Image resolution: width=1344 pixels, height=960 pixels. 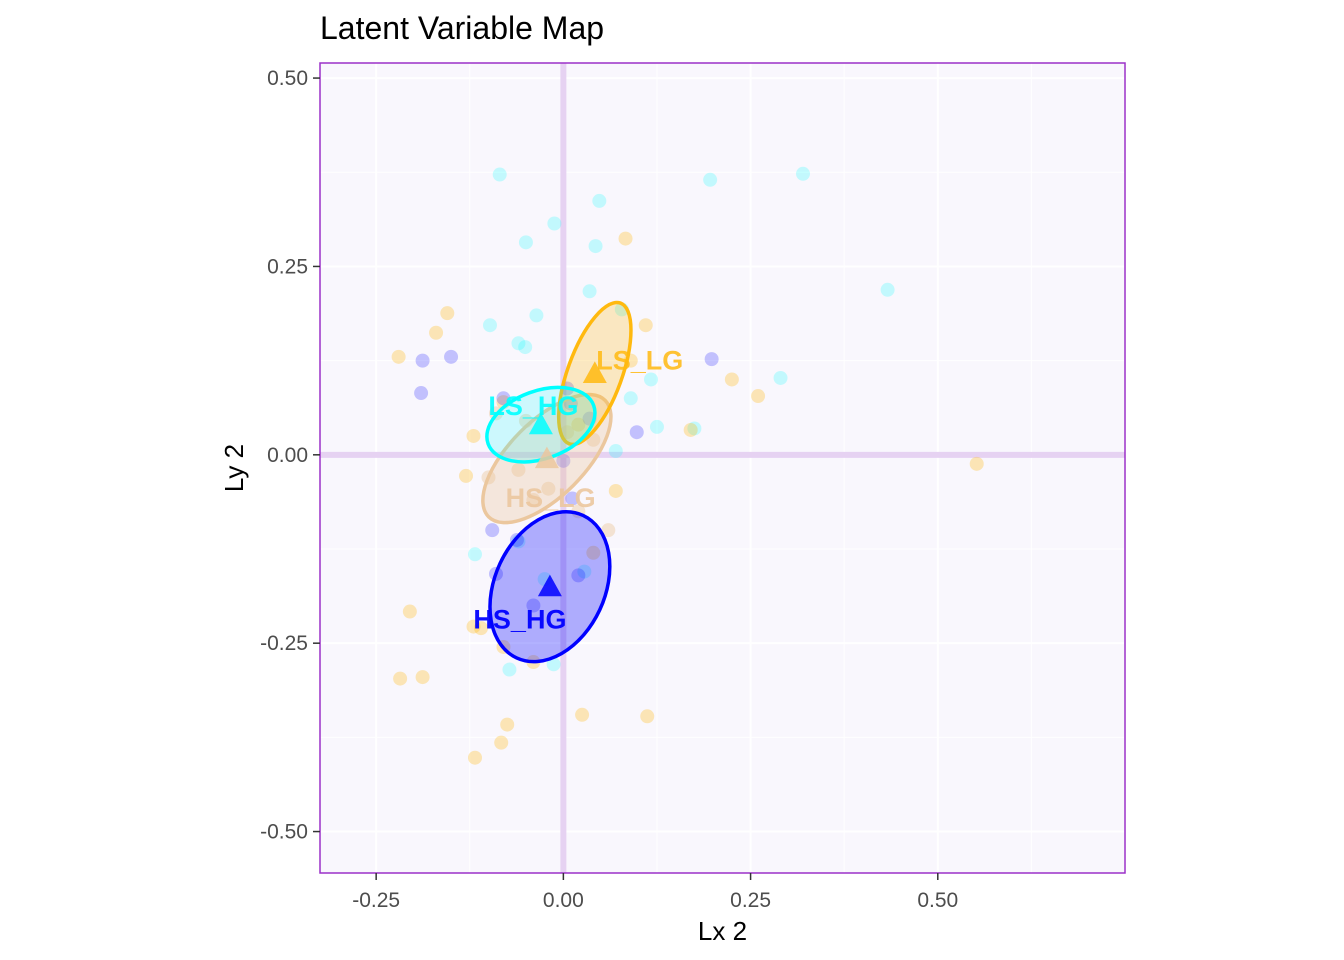 What do you see at coordinates (287, 266) in the screenshot?
I see `y-tick-label: 0.25` at bounding box center [287, 266].